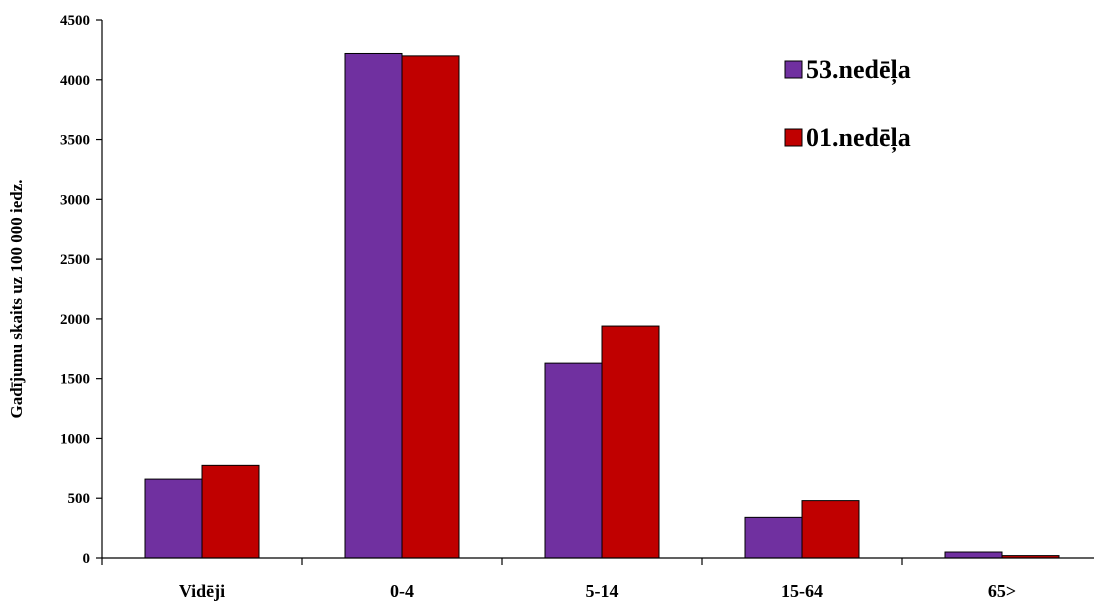 The image size is (1094, 603). I want to click on x-axis-ticks: Vidēji 0-4 5-14 15-64 65>, so click(558, 579).